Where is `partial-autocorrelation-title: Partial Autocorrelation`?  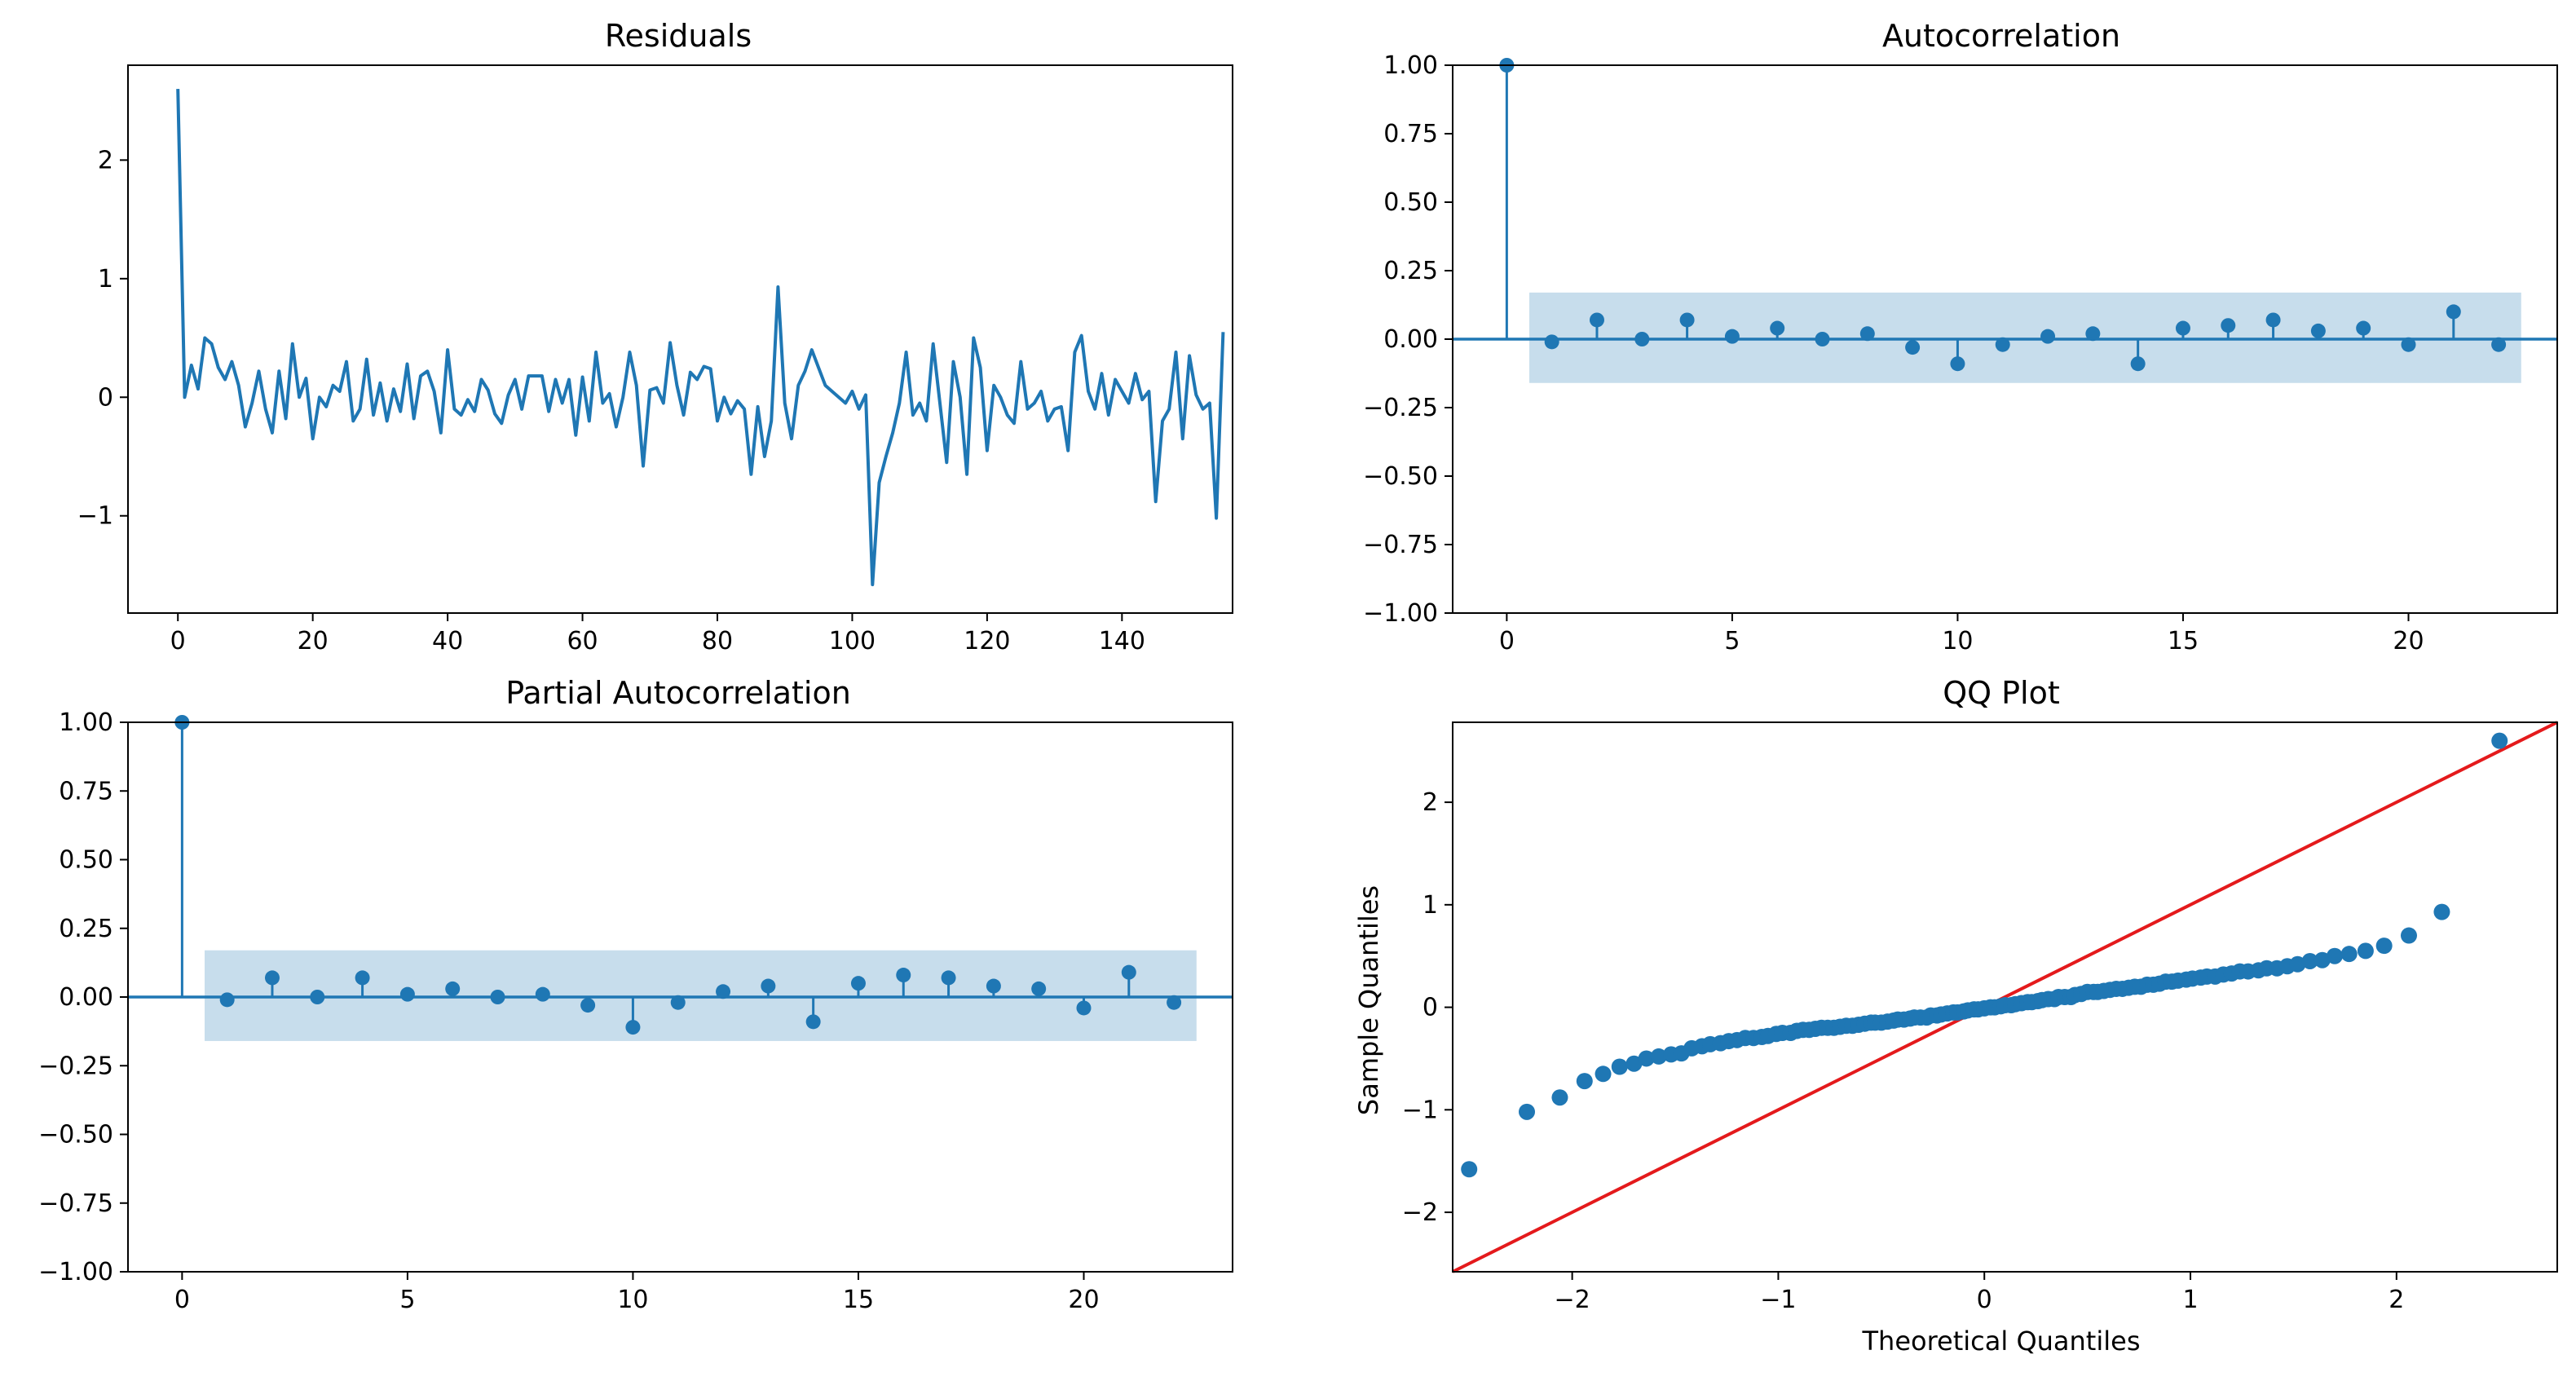 partial-autocorrelation-title: Partial Autocorrelation is located at coordinates (678, 693).